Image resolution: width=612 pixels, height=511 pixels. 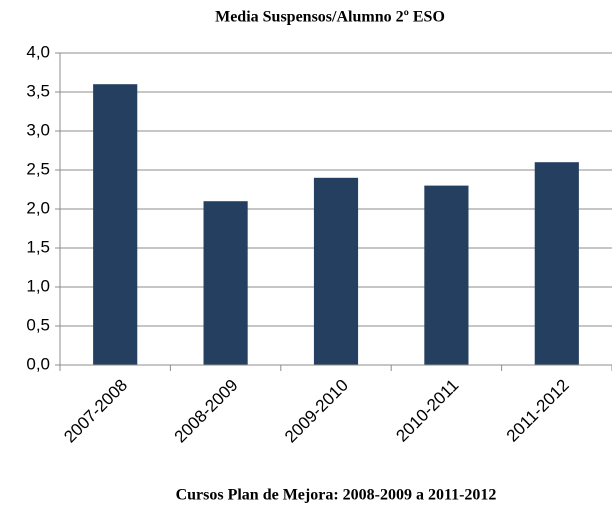 I want to click on y-tick-label: 3,0, so click(x=38, y=129).